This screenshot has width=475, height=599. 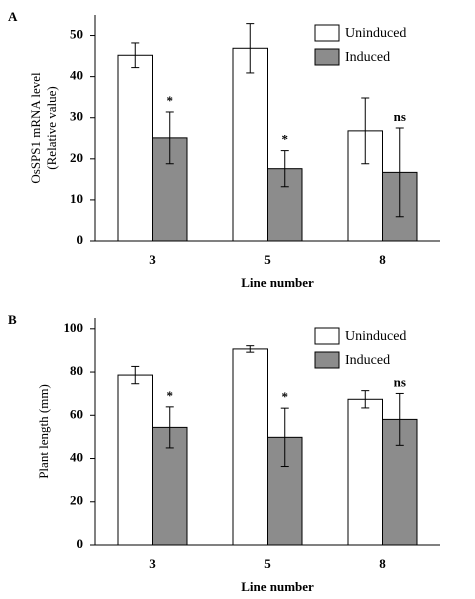 What do you see at coordinates (43, 128) in the screenshot?
I see `y-axis-label: OsSPS1 mRNA level(Relative value)` at bounding box center [43, 128].